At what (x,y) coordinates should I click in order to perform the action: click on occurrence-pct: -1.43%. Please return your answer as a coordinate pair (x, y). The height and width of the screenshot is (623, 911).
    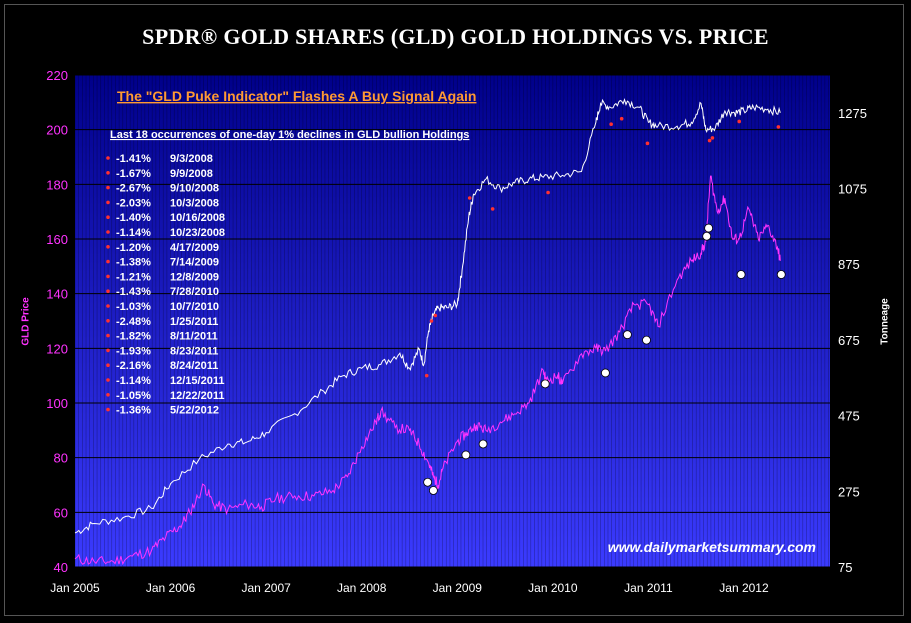
    Looking at the image, I should click on (133, 292).